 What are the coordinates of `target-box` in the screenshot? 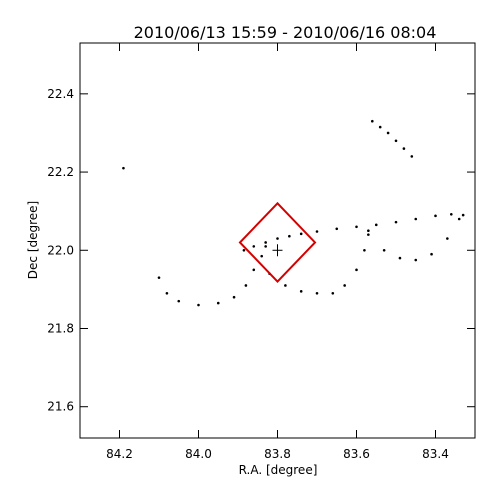 It's located at (277, 242).